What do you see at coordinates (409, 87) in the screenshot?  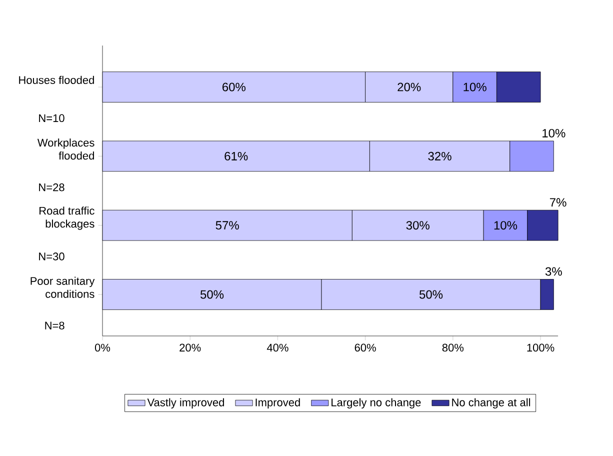 I see `data-label: 20%` at bounding box center [409, 87].